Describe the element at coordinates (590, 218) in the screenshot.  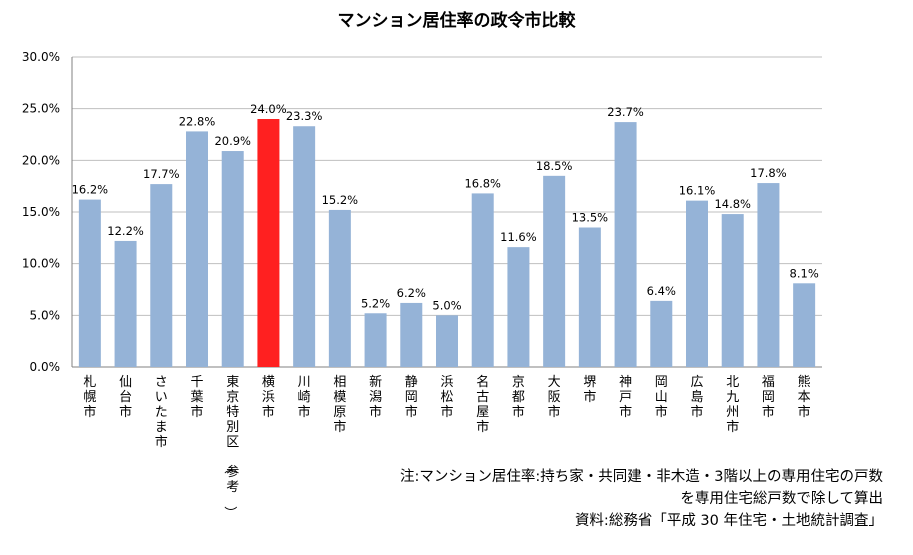
I see `value-label: 13.5%` at that location.